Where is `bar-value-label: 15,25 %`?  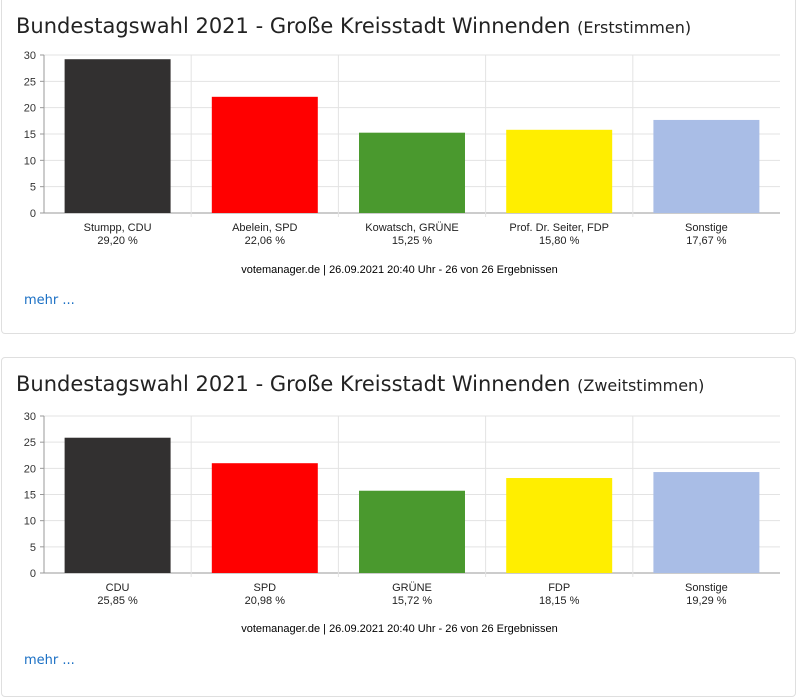 bar-value-label: 15,25 % is located at coordinates (412, 241).